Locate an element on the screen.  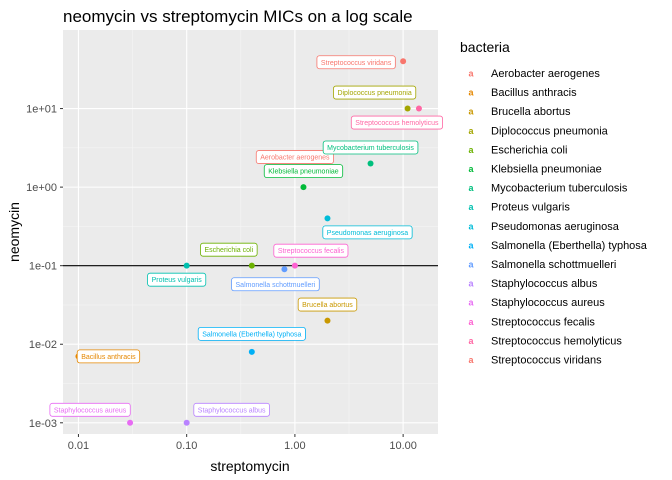
x-tick-label: 0.01 is located at coordinates (78, 446).